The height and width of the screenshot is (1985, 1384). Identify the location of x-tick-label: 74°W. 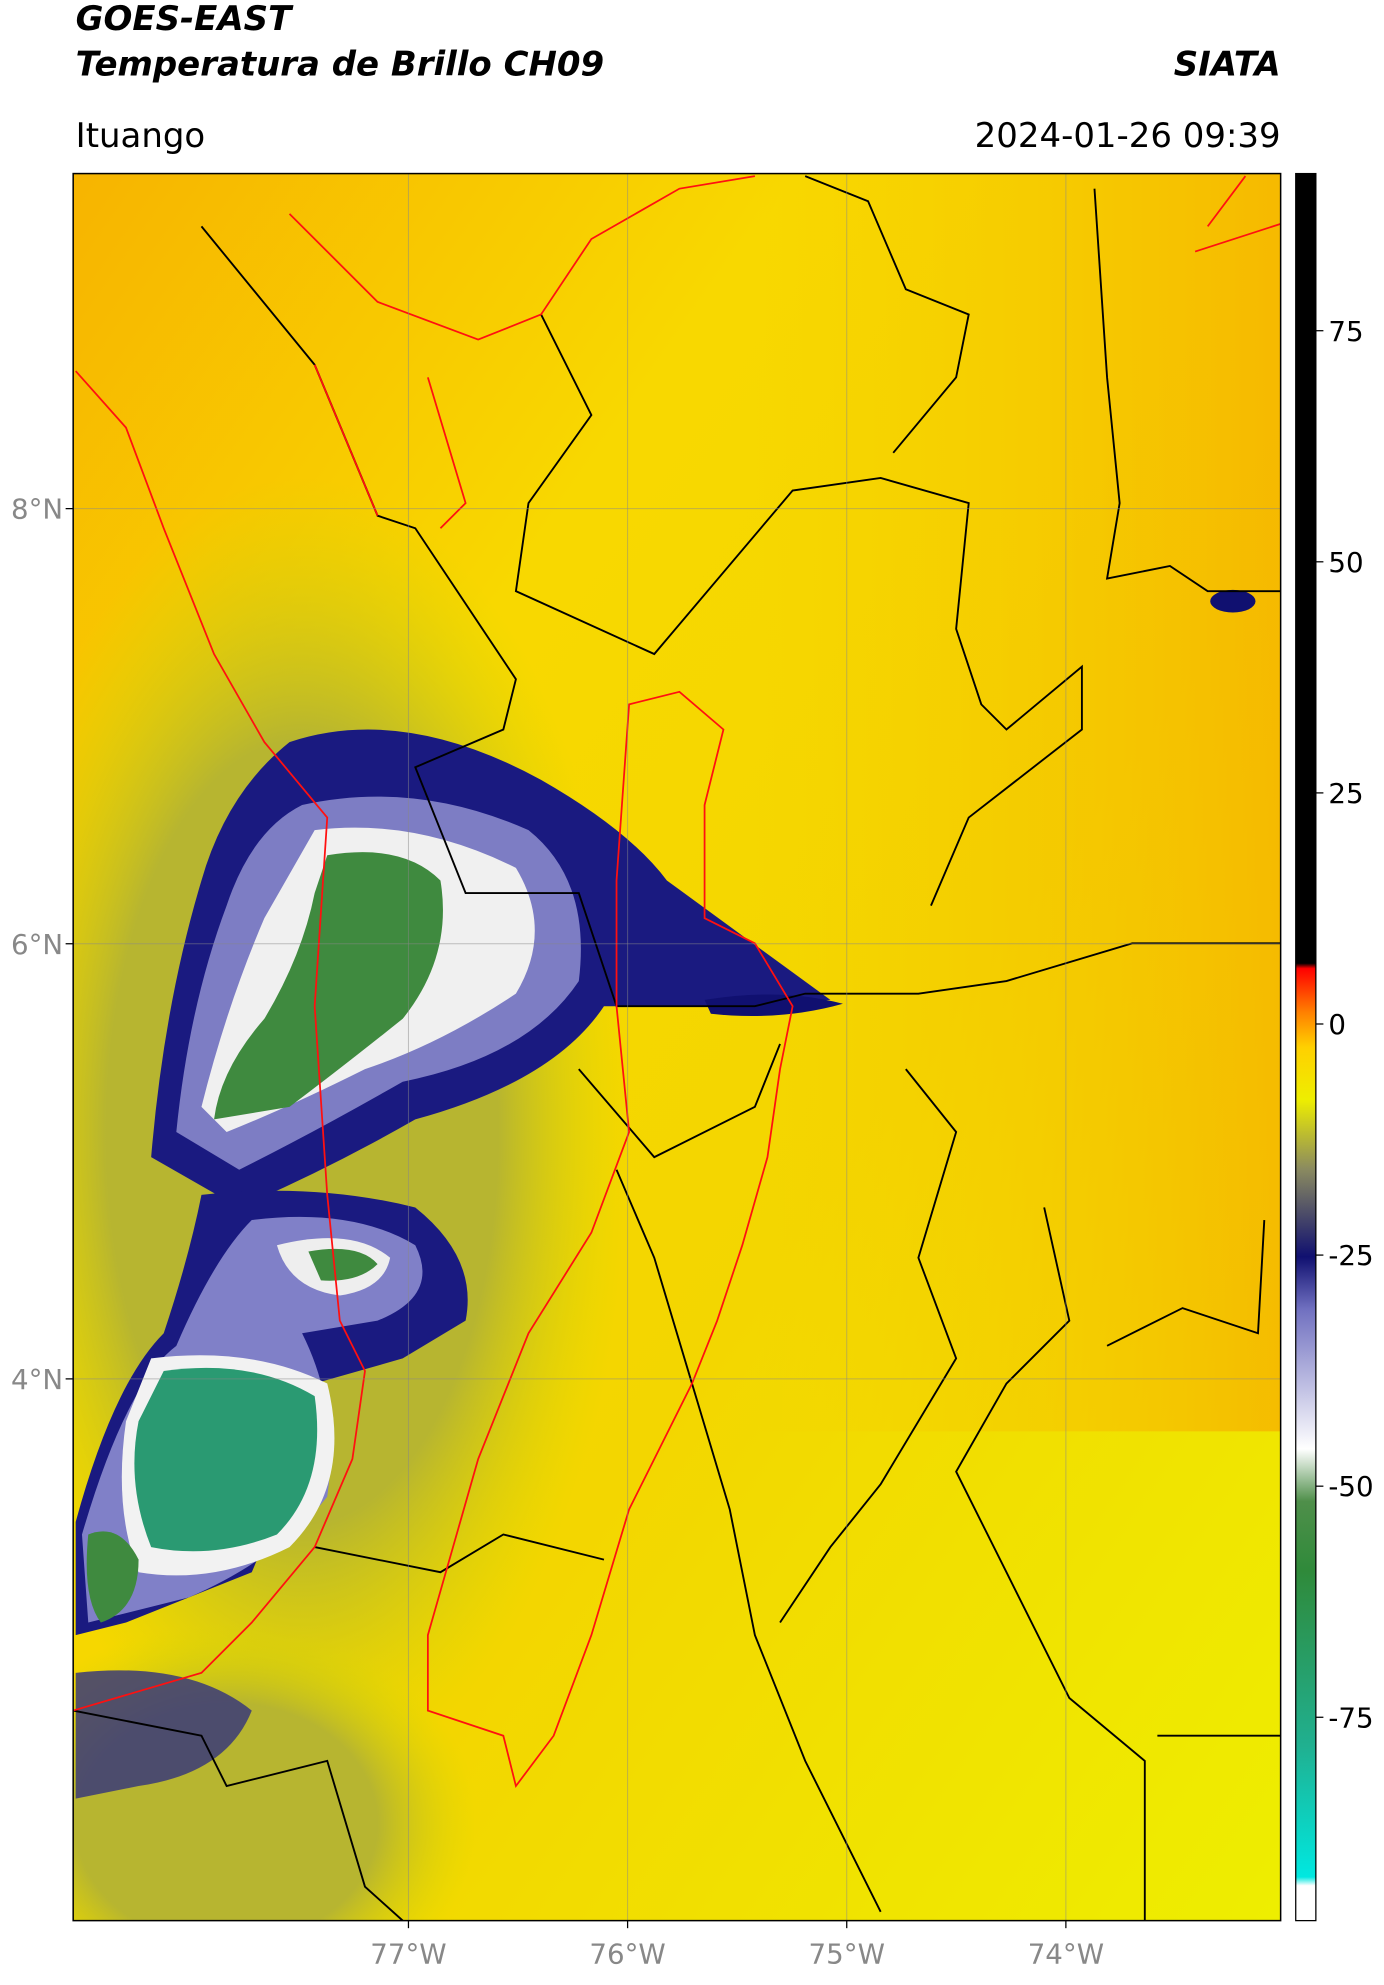
(1066, 1953).